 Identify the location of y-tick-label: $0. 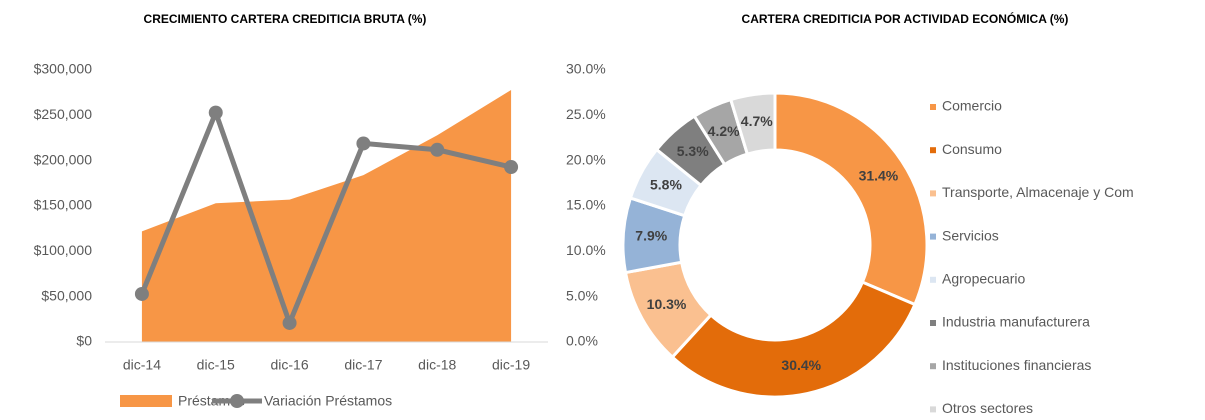
(84, 341).